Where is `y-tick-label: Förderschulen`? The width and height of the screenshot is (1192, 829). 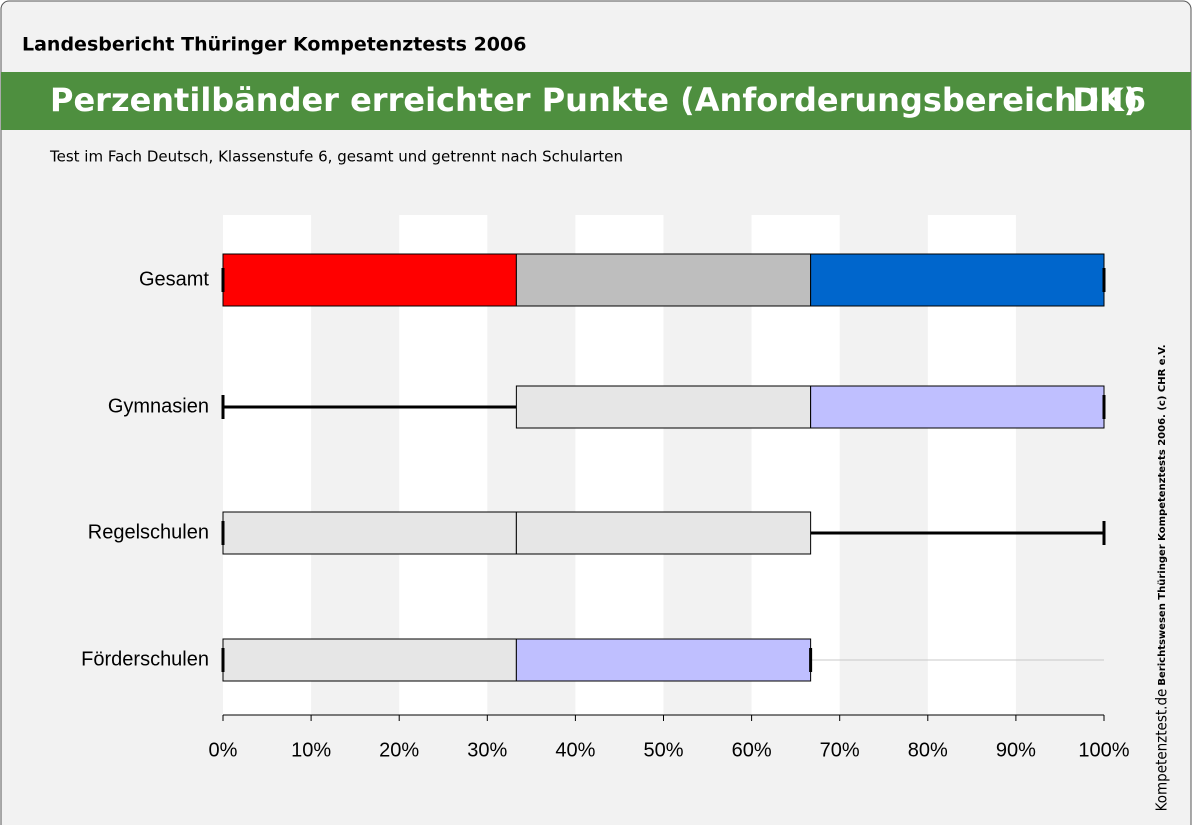 y-tick-label: Förderschulen is located at coordinates (145, 659).